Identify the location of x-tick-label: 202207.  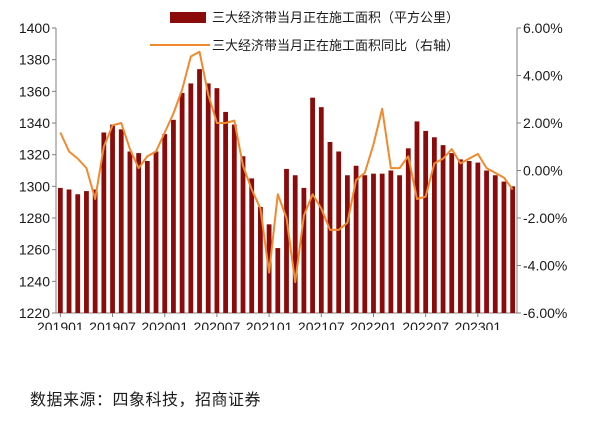
(425, 324).